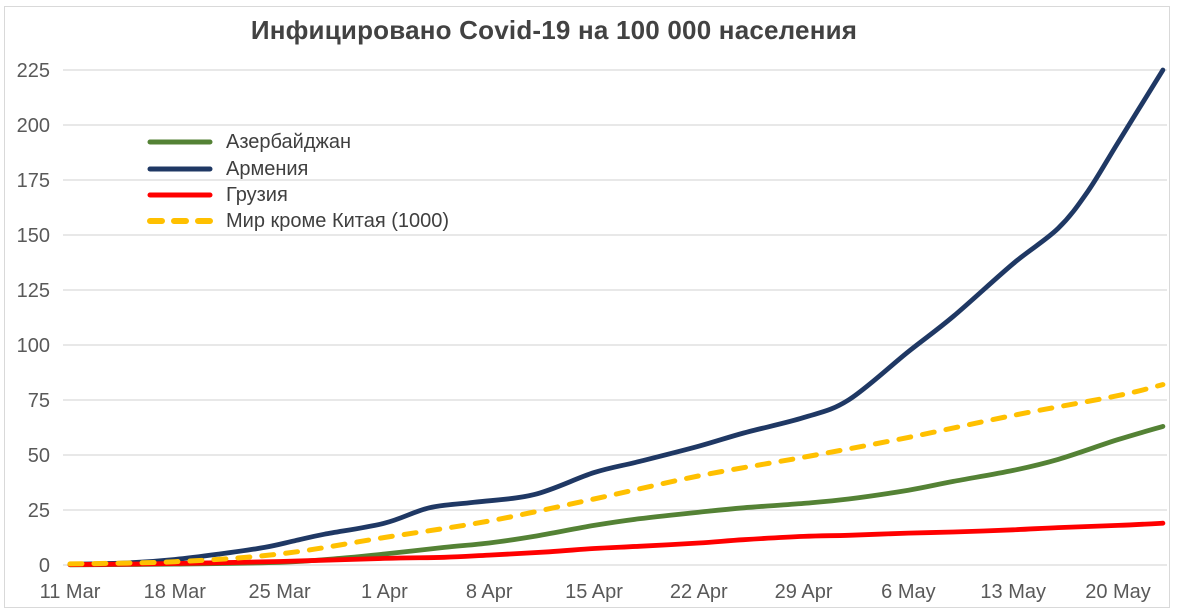 The image size is (1177, 615). I want to click on legend-label-georgia: Грузия, so click(257, 194).